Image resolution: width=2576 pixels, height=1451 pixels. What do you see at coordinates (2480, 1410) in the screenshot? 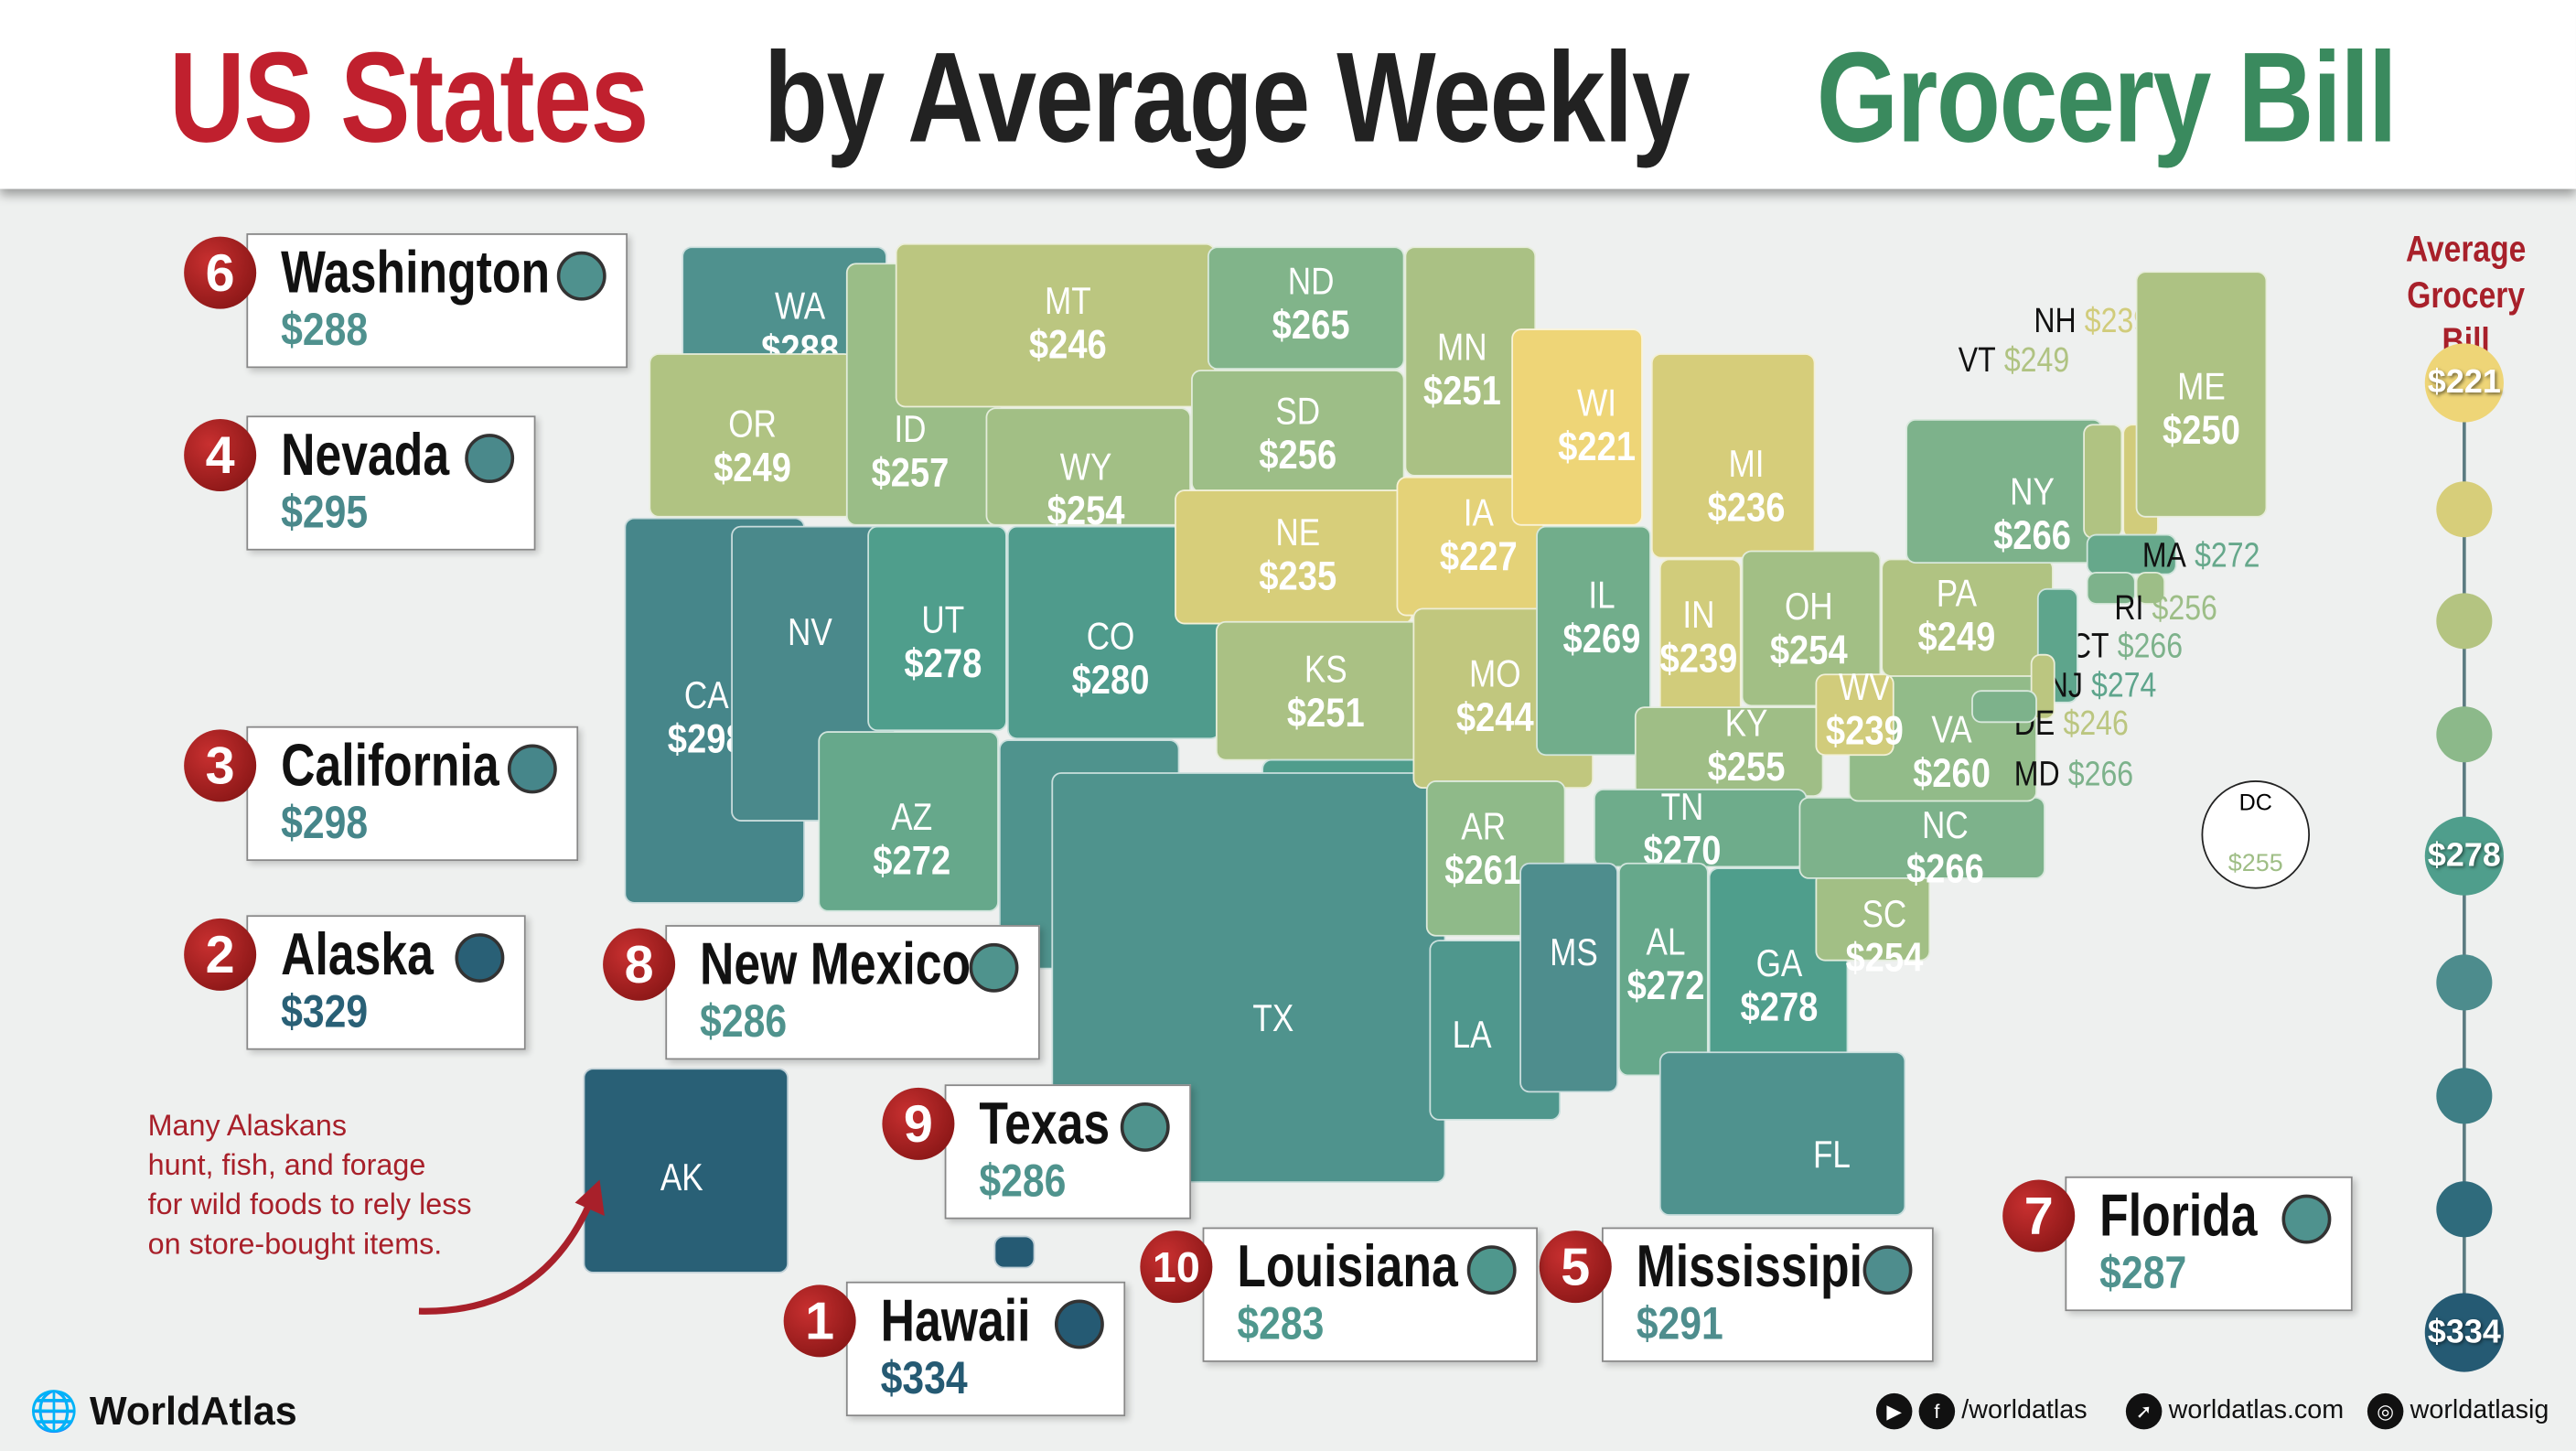
I see `instagram-text: worldatlasig` at bounding box center [2480, 1410].